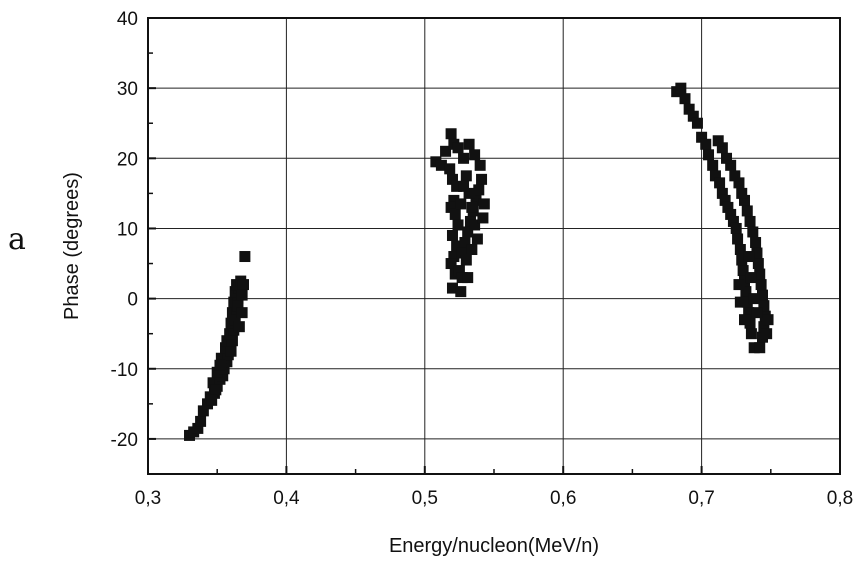 Image resolution: width=867 pixels, height=565 pixels. What do you see at coordinates (425, 498) in the screenshot?
I see `x-tick-label: 0,5` at bounding box center [425, 498].